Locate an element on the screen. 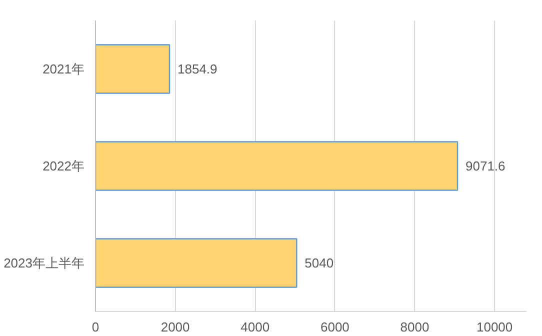 Image resolution: width=542 pixels, height=336 pixels. data-label: 1854.9 is located at coordinates (198, 69).